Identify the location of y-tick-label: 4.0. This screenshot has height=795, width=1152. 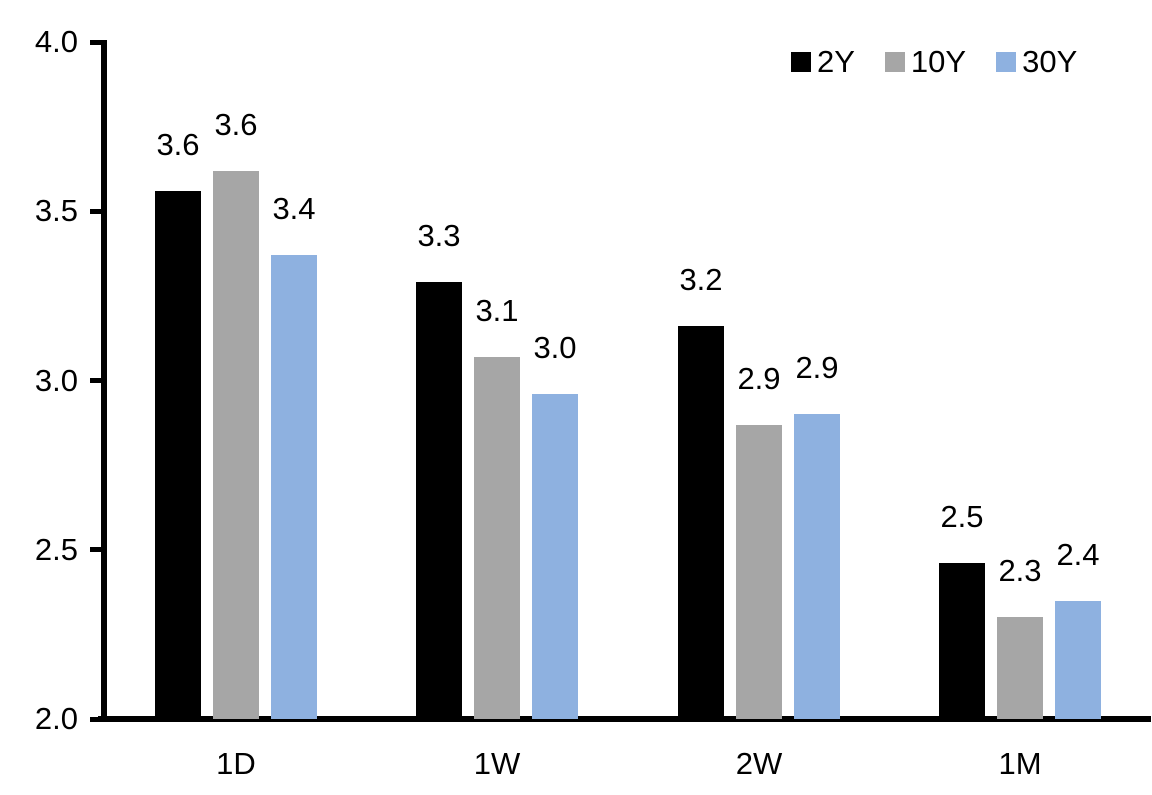
(56, 41).